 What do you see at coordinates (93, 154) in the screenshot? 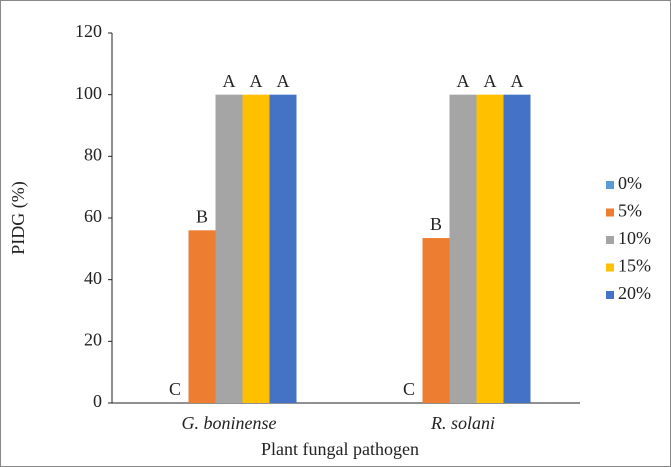
I see `y-tick-label: 80` at bounding box center [93, 154].